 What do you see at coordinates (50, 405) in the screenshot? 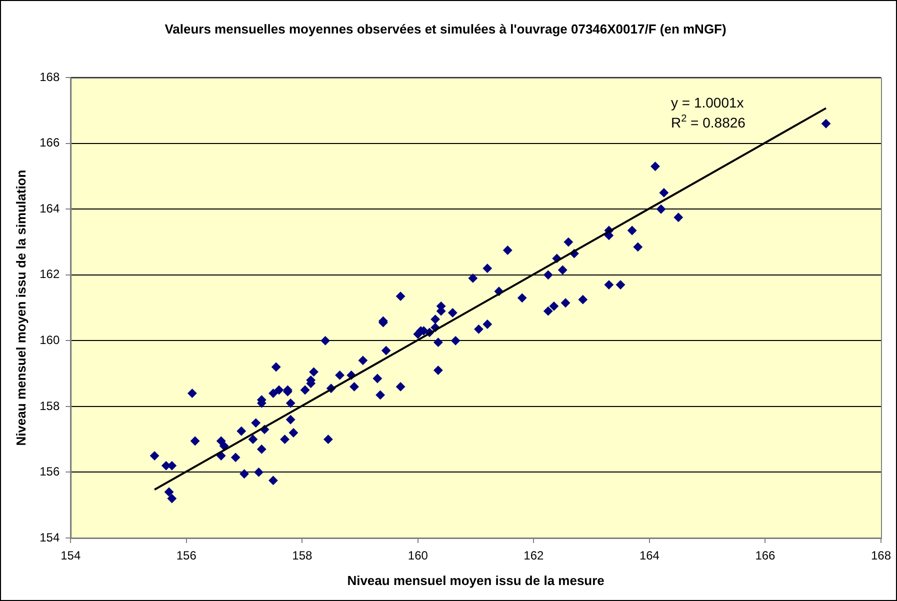
I see `y-tick-label: 158` at bounding box center [50, 405].